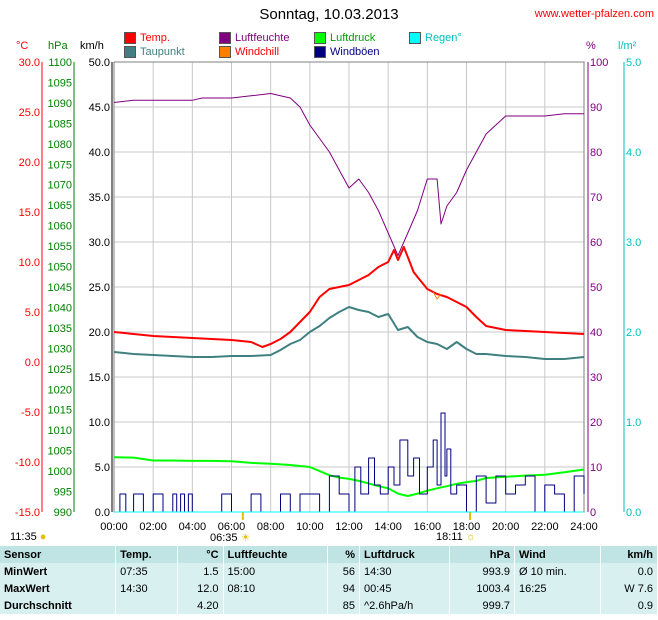 The image size is (658, 620). Describe the element at coordinates (99, 423) in the screenshot. I see `wind-tick-label: 10.0` at that location.